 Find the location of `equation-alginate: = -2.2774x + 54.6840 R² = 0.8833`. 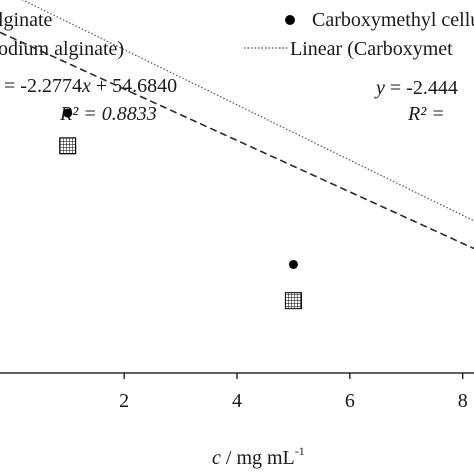

equation-alginate: = -2.2774x + 54.6840 R² = 0.8833 is located at coordinates (90, 100).